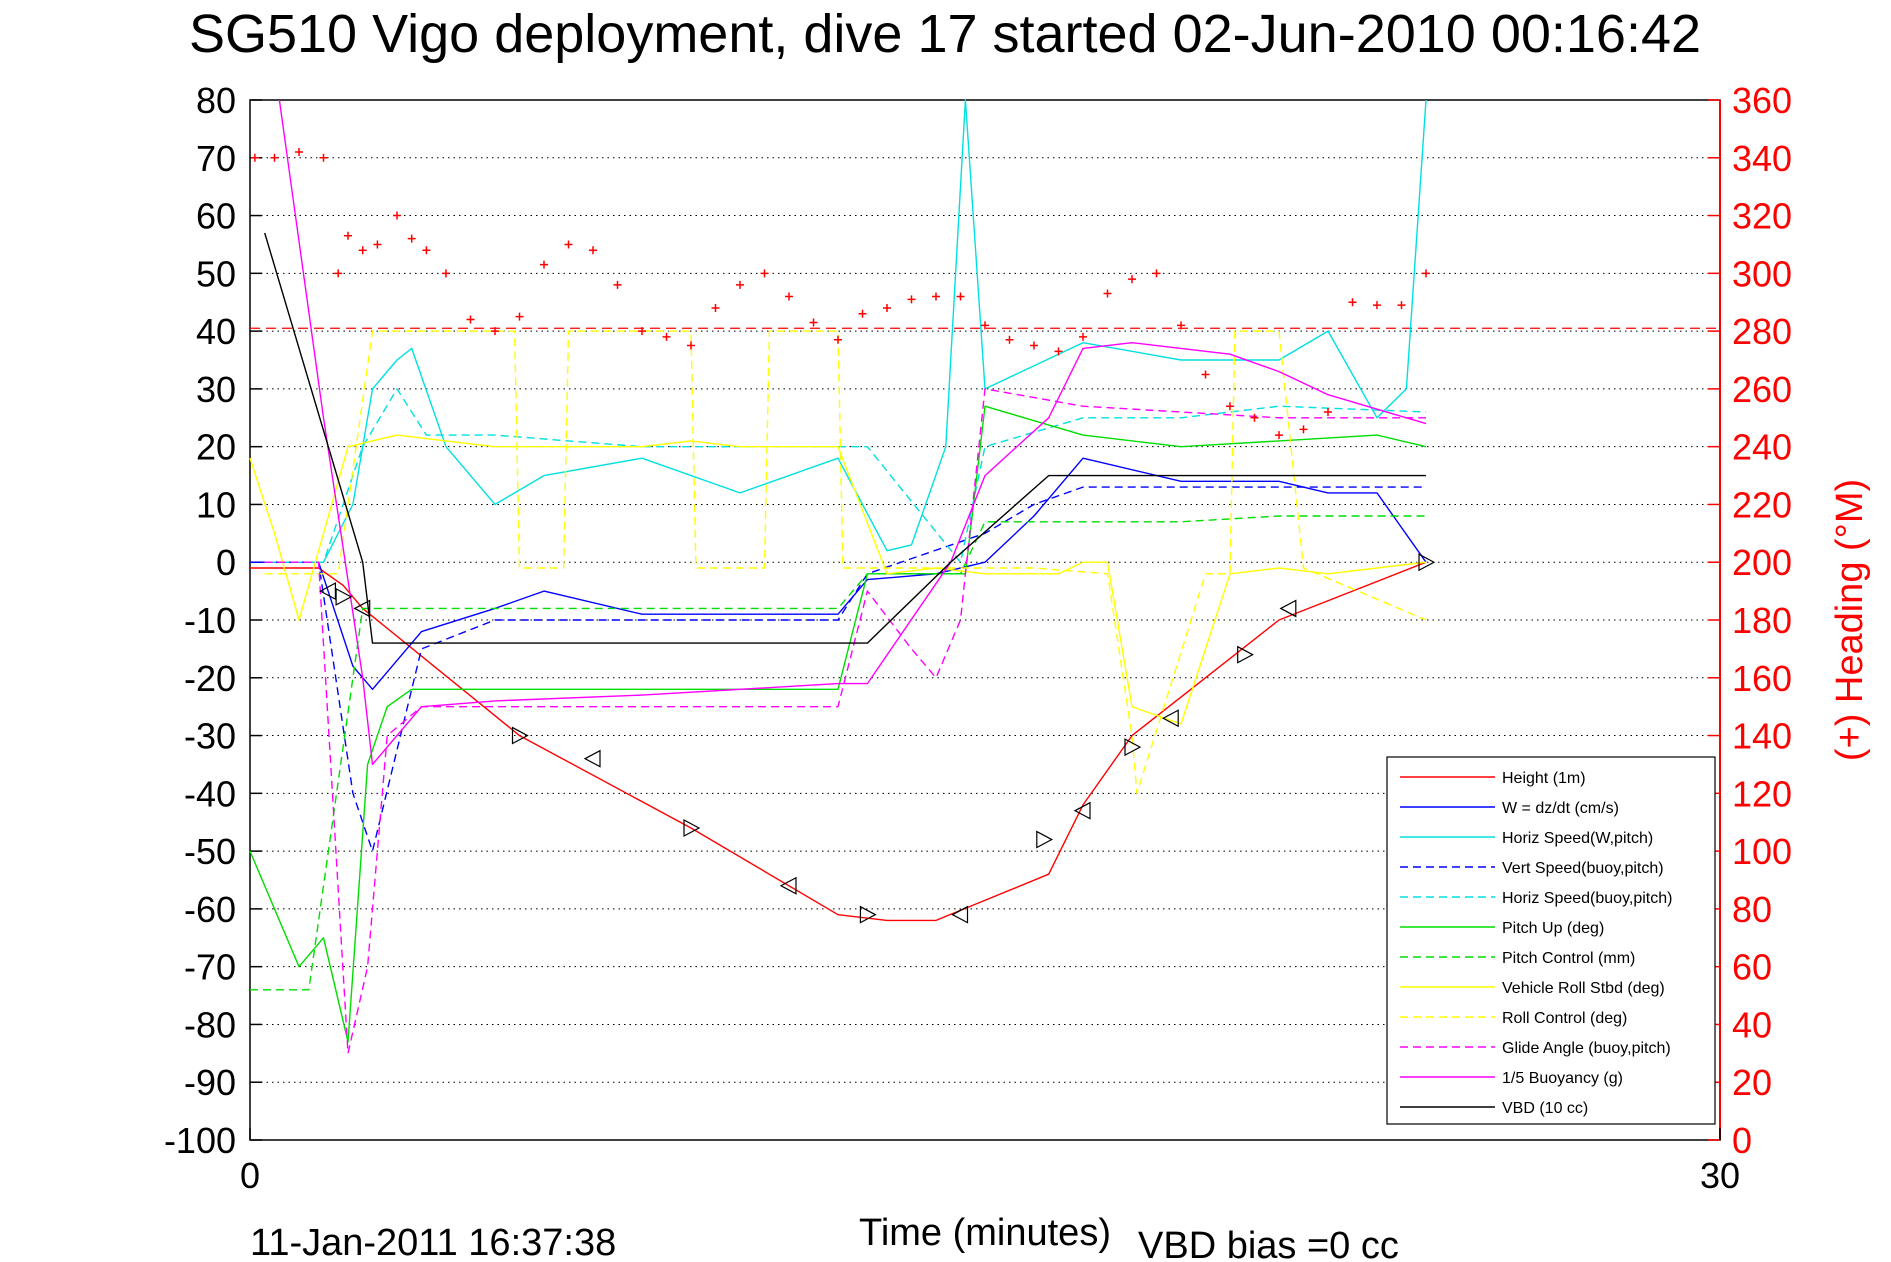 The height and width of the screenshot is (1262, 1891). What do you see at coordinates (1762, 678) in the screenshot?
I see `right-tick-label: 160` at bounding box center [1762, 678].